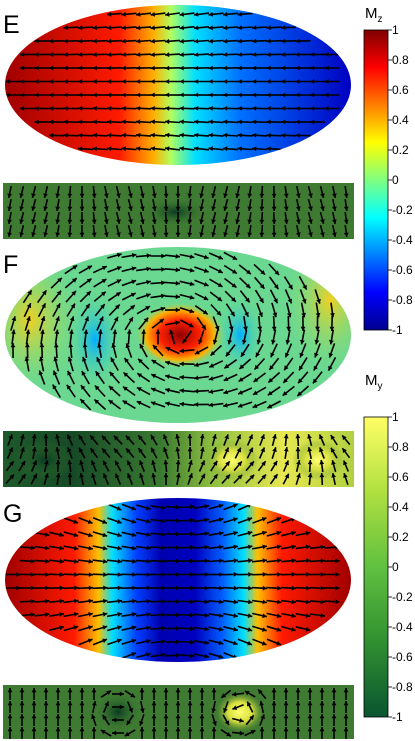  I want to click on strip-f-bright-spot, so click(232, 460).